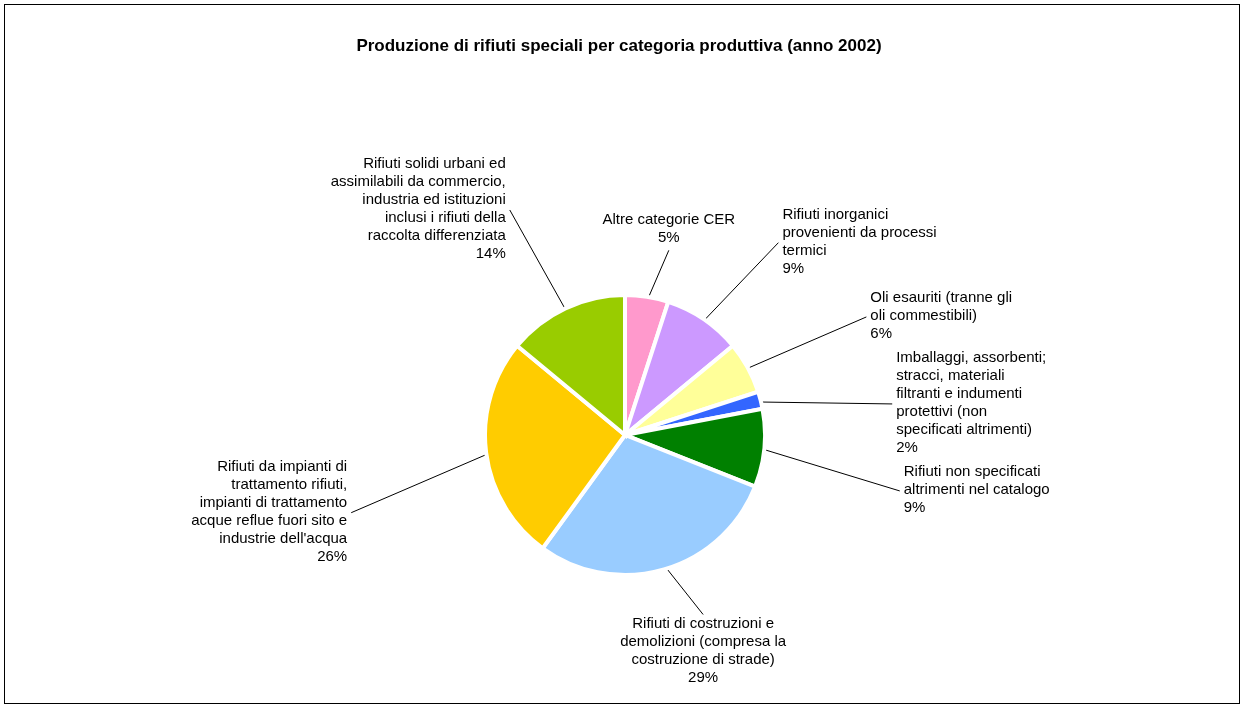  What do you see at coordinates (490, 252) in the screenshot?
I see `data-label: 14%` at bounding box center [490, 252].